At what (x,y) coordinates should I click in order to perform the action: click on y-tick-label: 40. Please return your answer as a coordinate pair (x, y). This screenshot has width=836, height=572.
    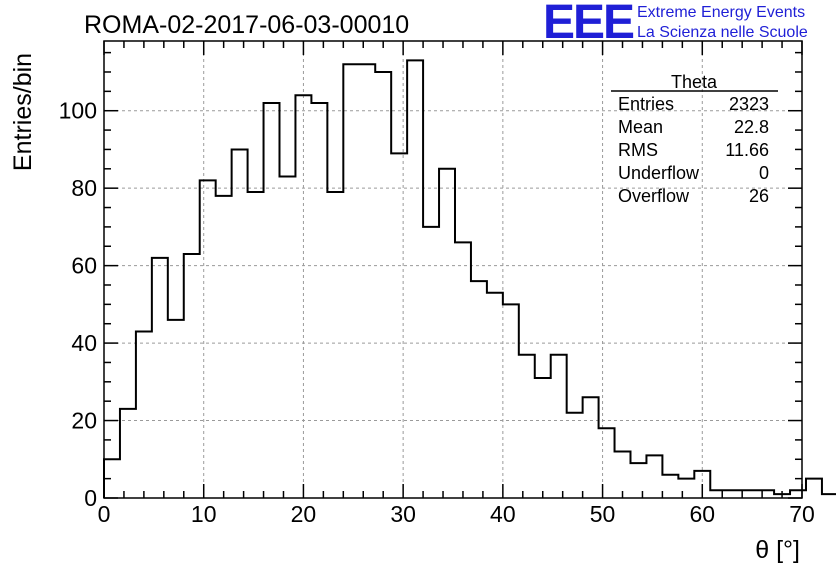
    Looking at the image, I should click on (84, 343).